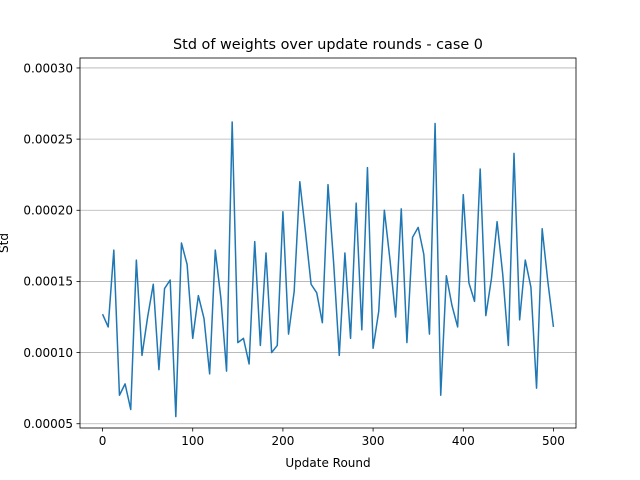  What do you see at coordinates (103, 441) in the screenshot?
I see `x-tick-label: 0` at bounding box center [103, 441].